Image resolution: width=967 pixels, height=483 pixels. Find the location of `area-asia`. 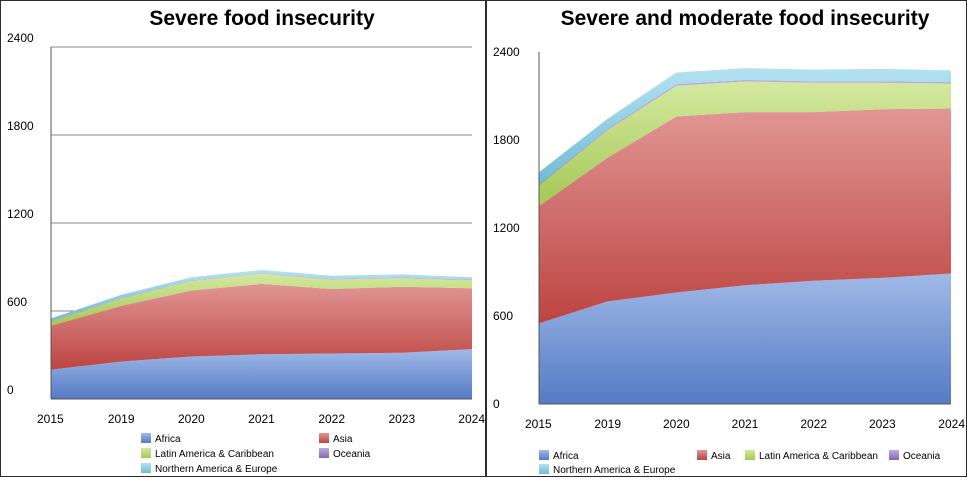

area-asia is located at coordinates (261, 326).